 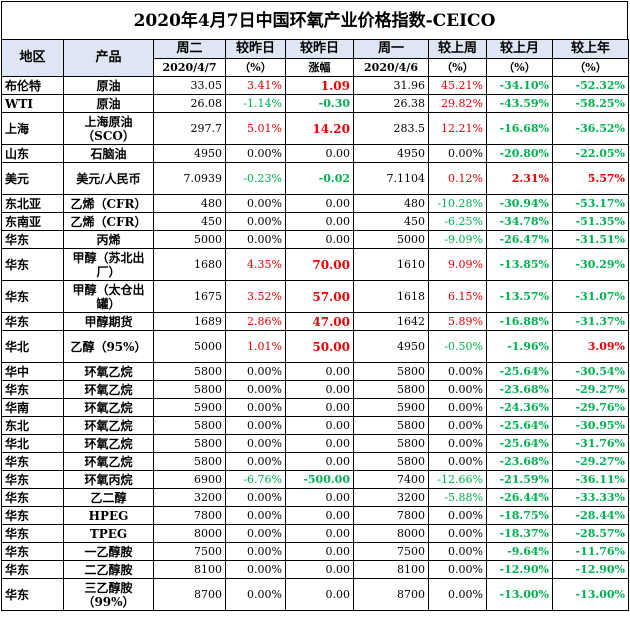 What do you see at coordinates (319, 49) in the screenshot?
I see `header-chg-amt: 较昨日` at bounding box center [319, 49].